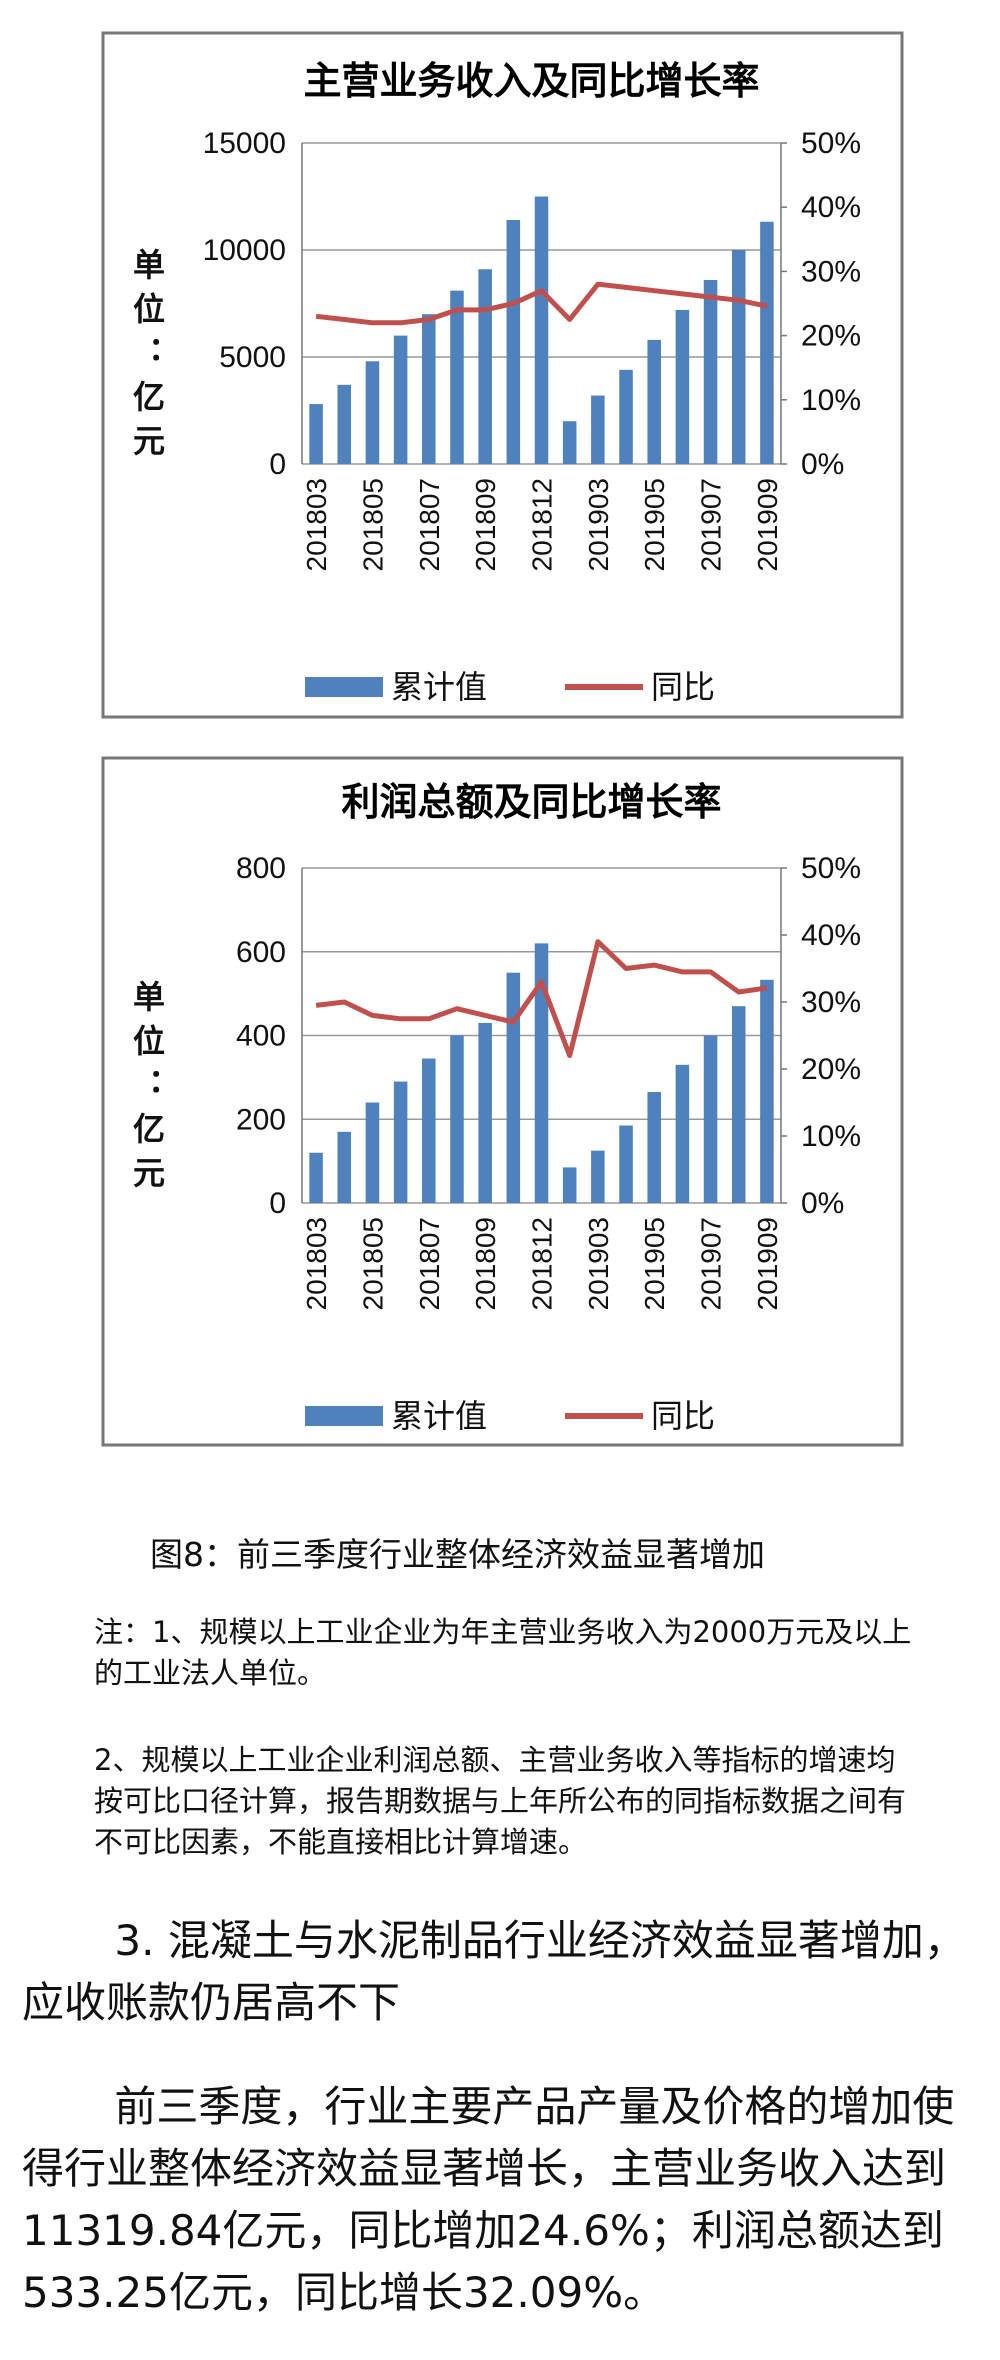  I want to click on heading: 3. 混凝土与水泥制品行业经济效益显著增加，应收账款仍居高不下, so click(494, 1971).